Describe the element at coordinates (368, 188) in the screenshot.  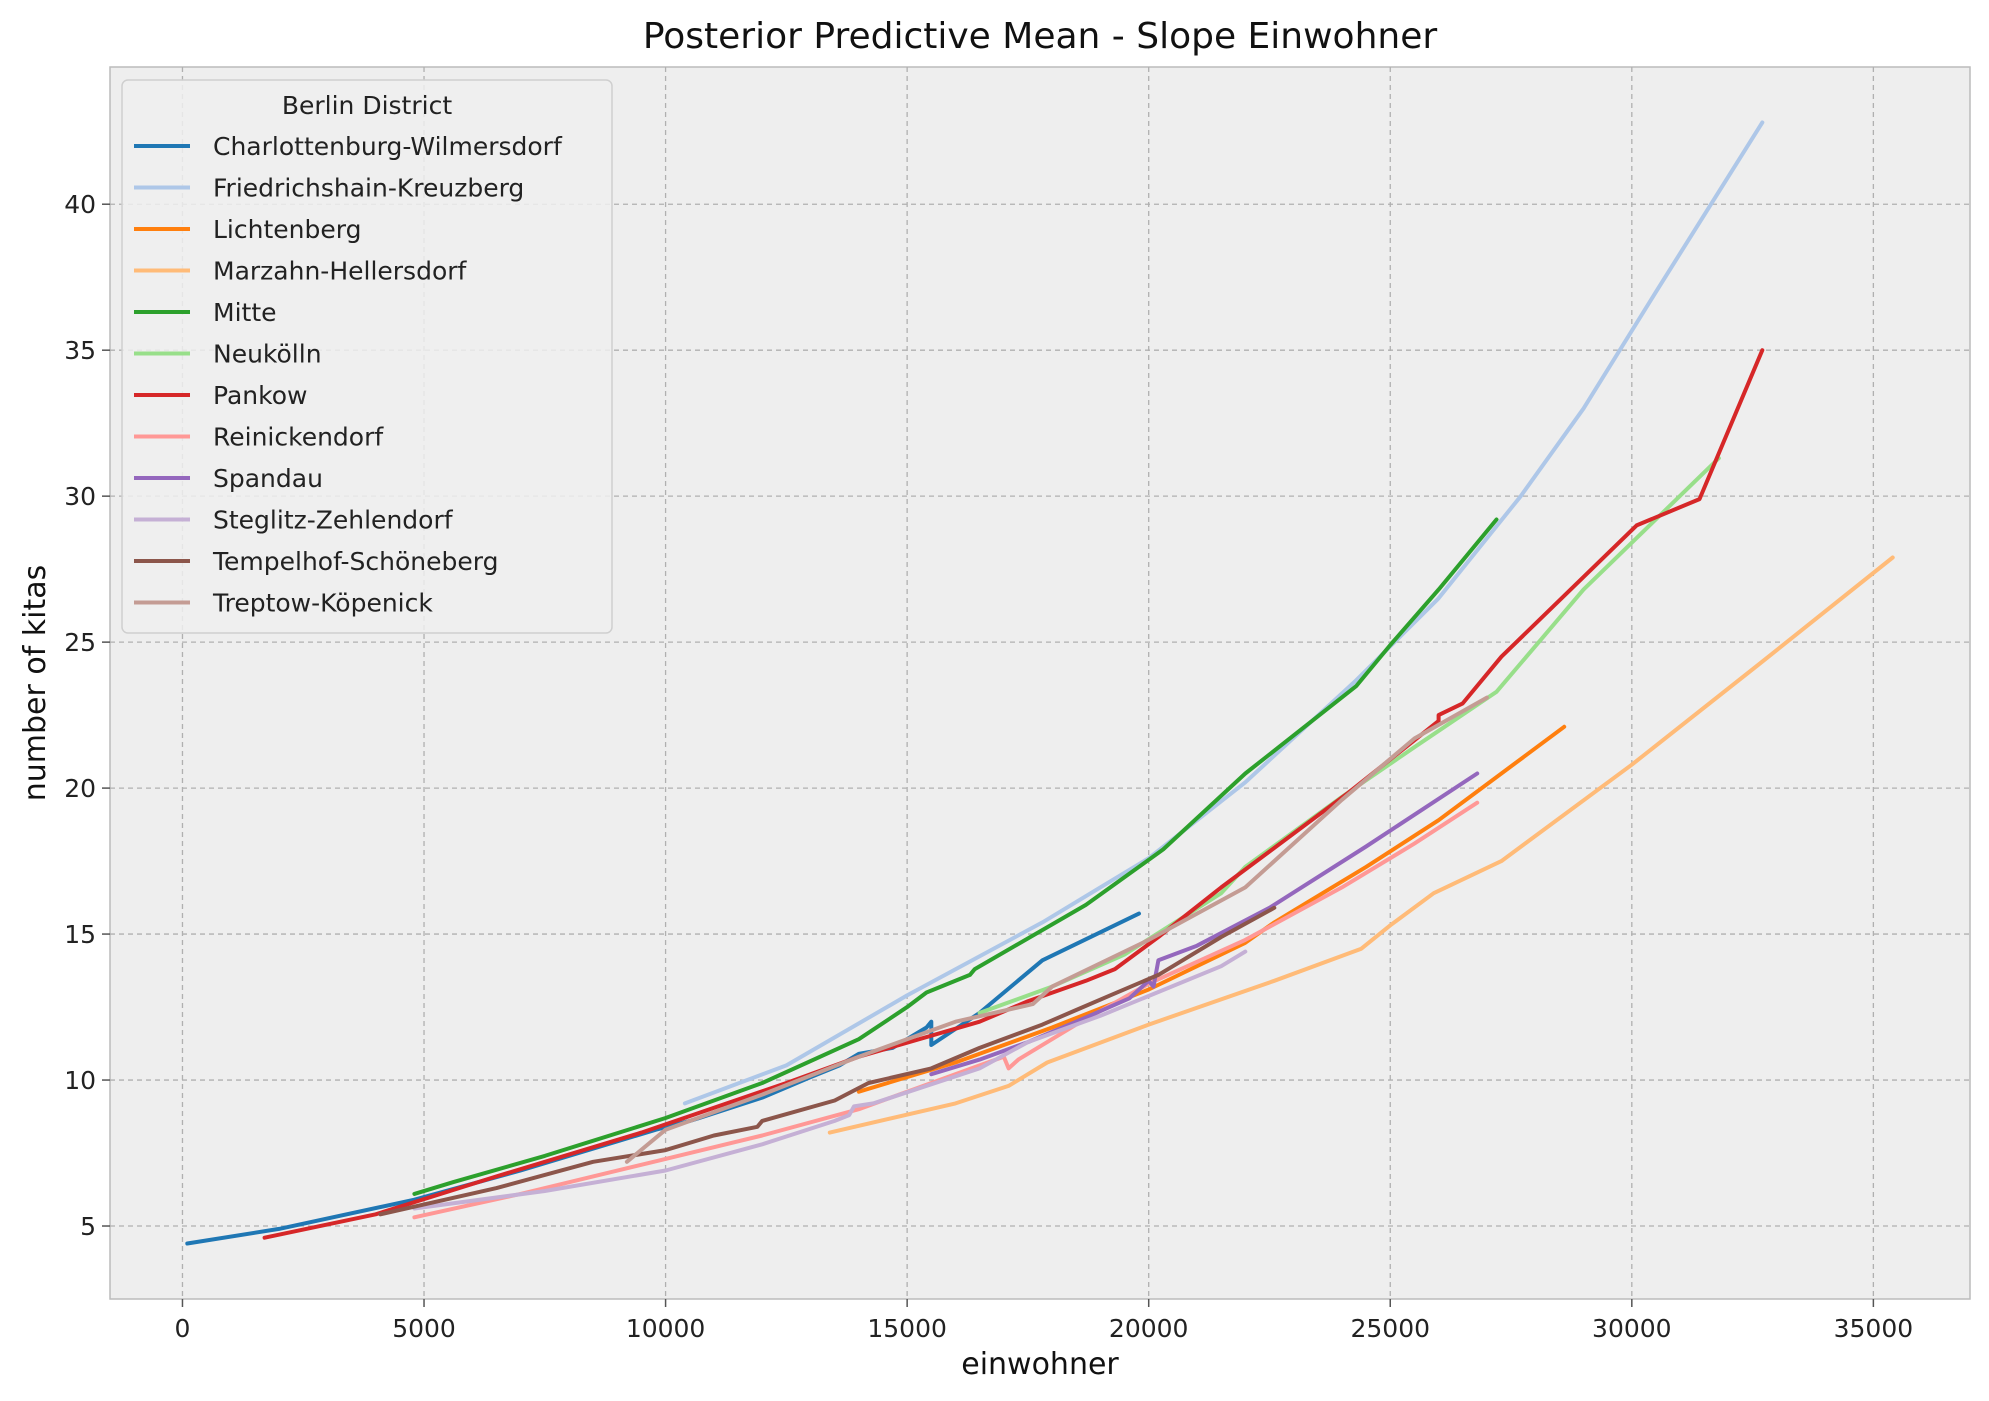
I see `legend-label-friedrichshain-kreuzberg: Friedrichshain-Kreuzberg` at that location.